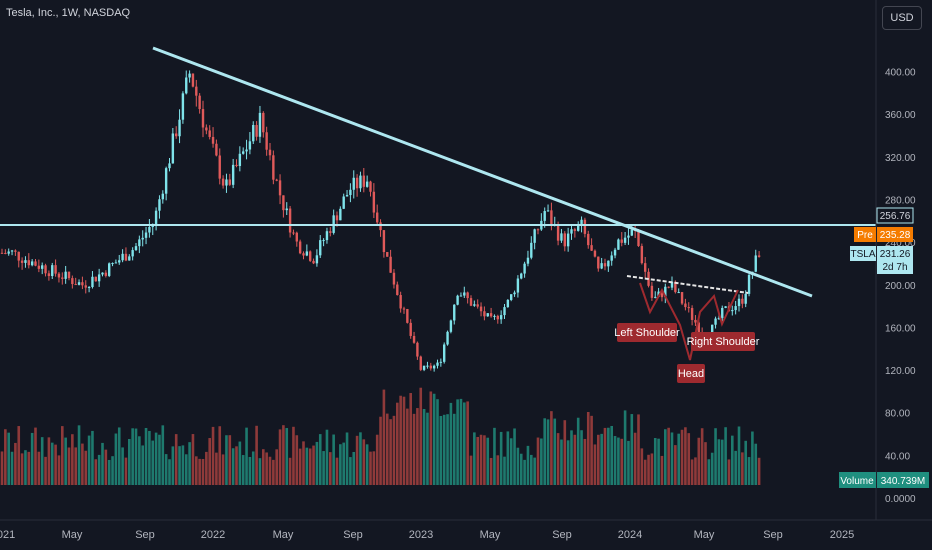 The image size is (932, 550). What do you see at coordinates (689, 321) in the screenshot?
I see `pattern-outline` at bounding box center [689, 321].